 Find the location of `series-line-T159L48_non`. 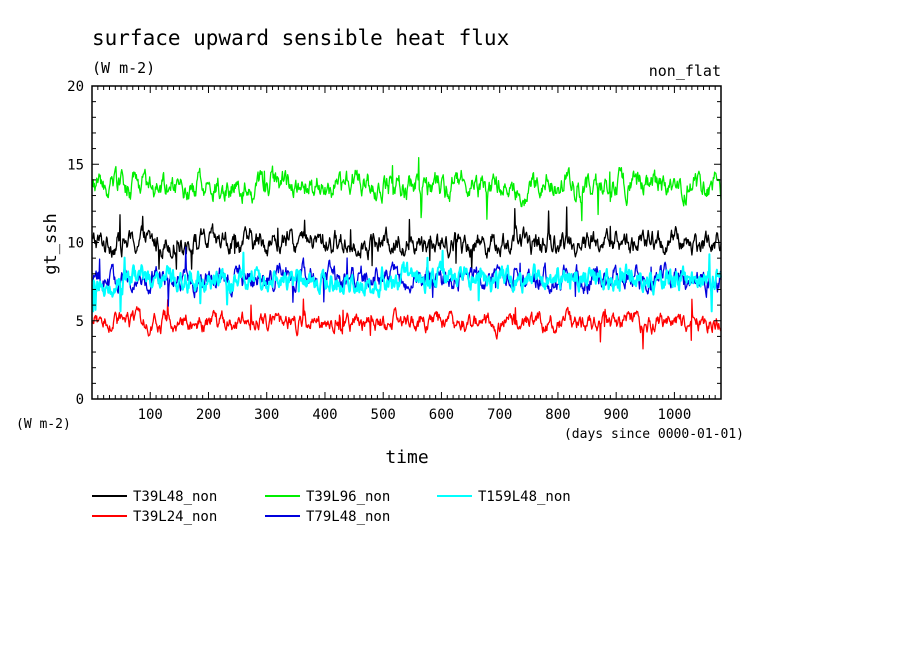

series-line-T159L48_non is located at coordinates (406, 281).